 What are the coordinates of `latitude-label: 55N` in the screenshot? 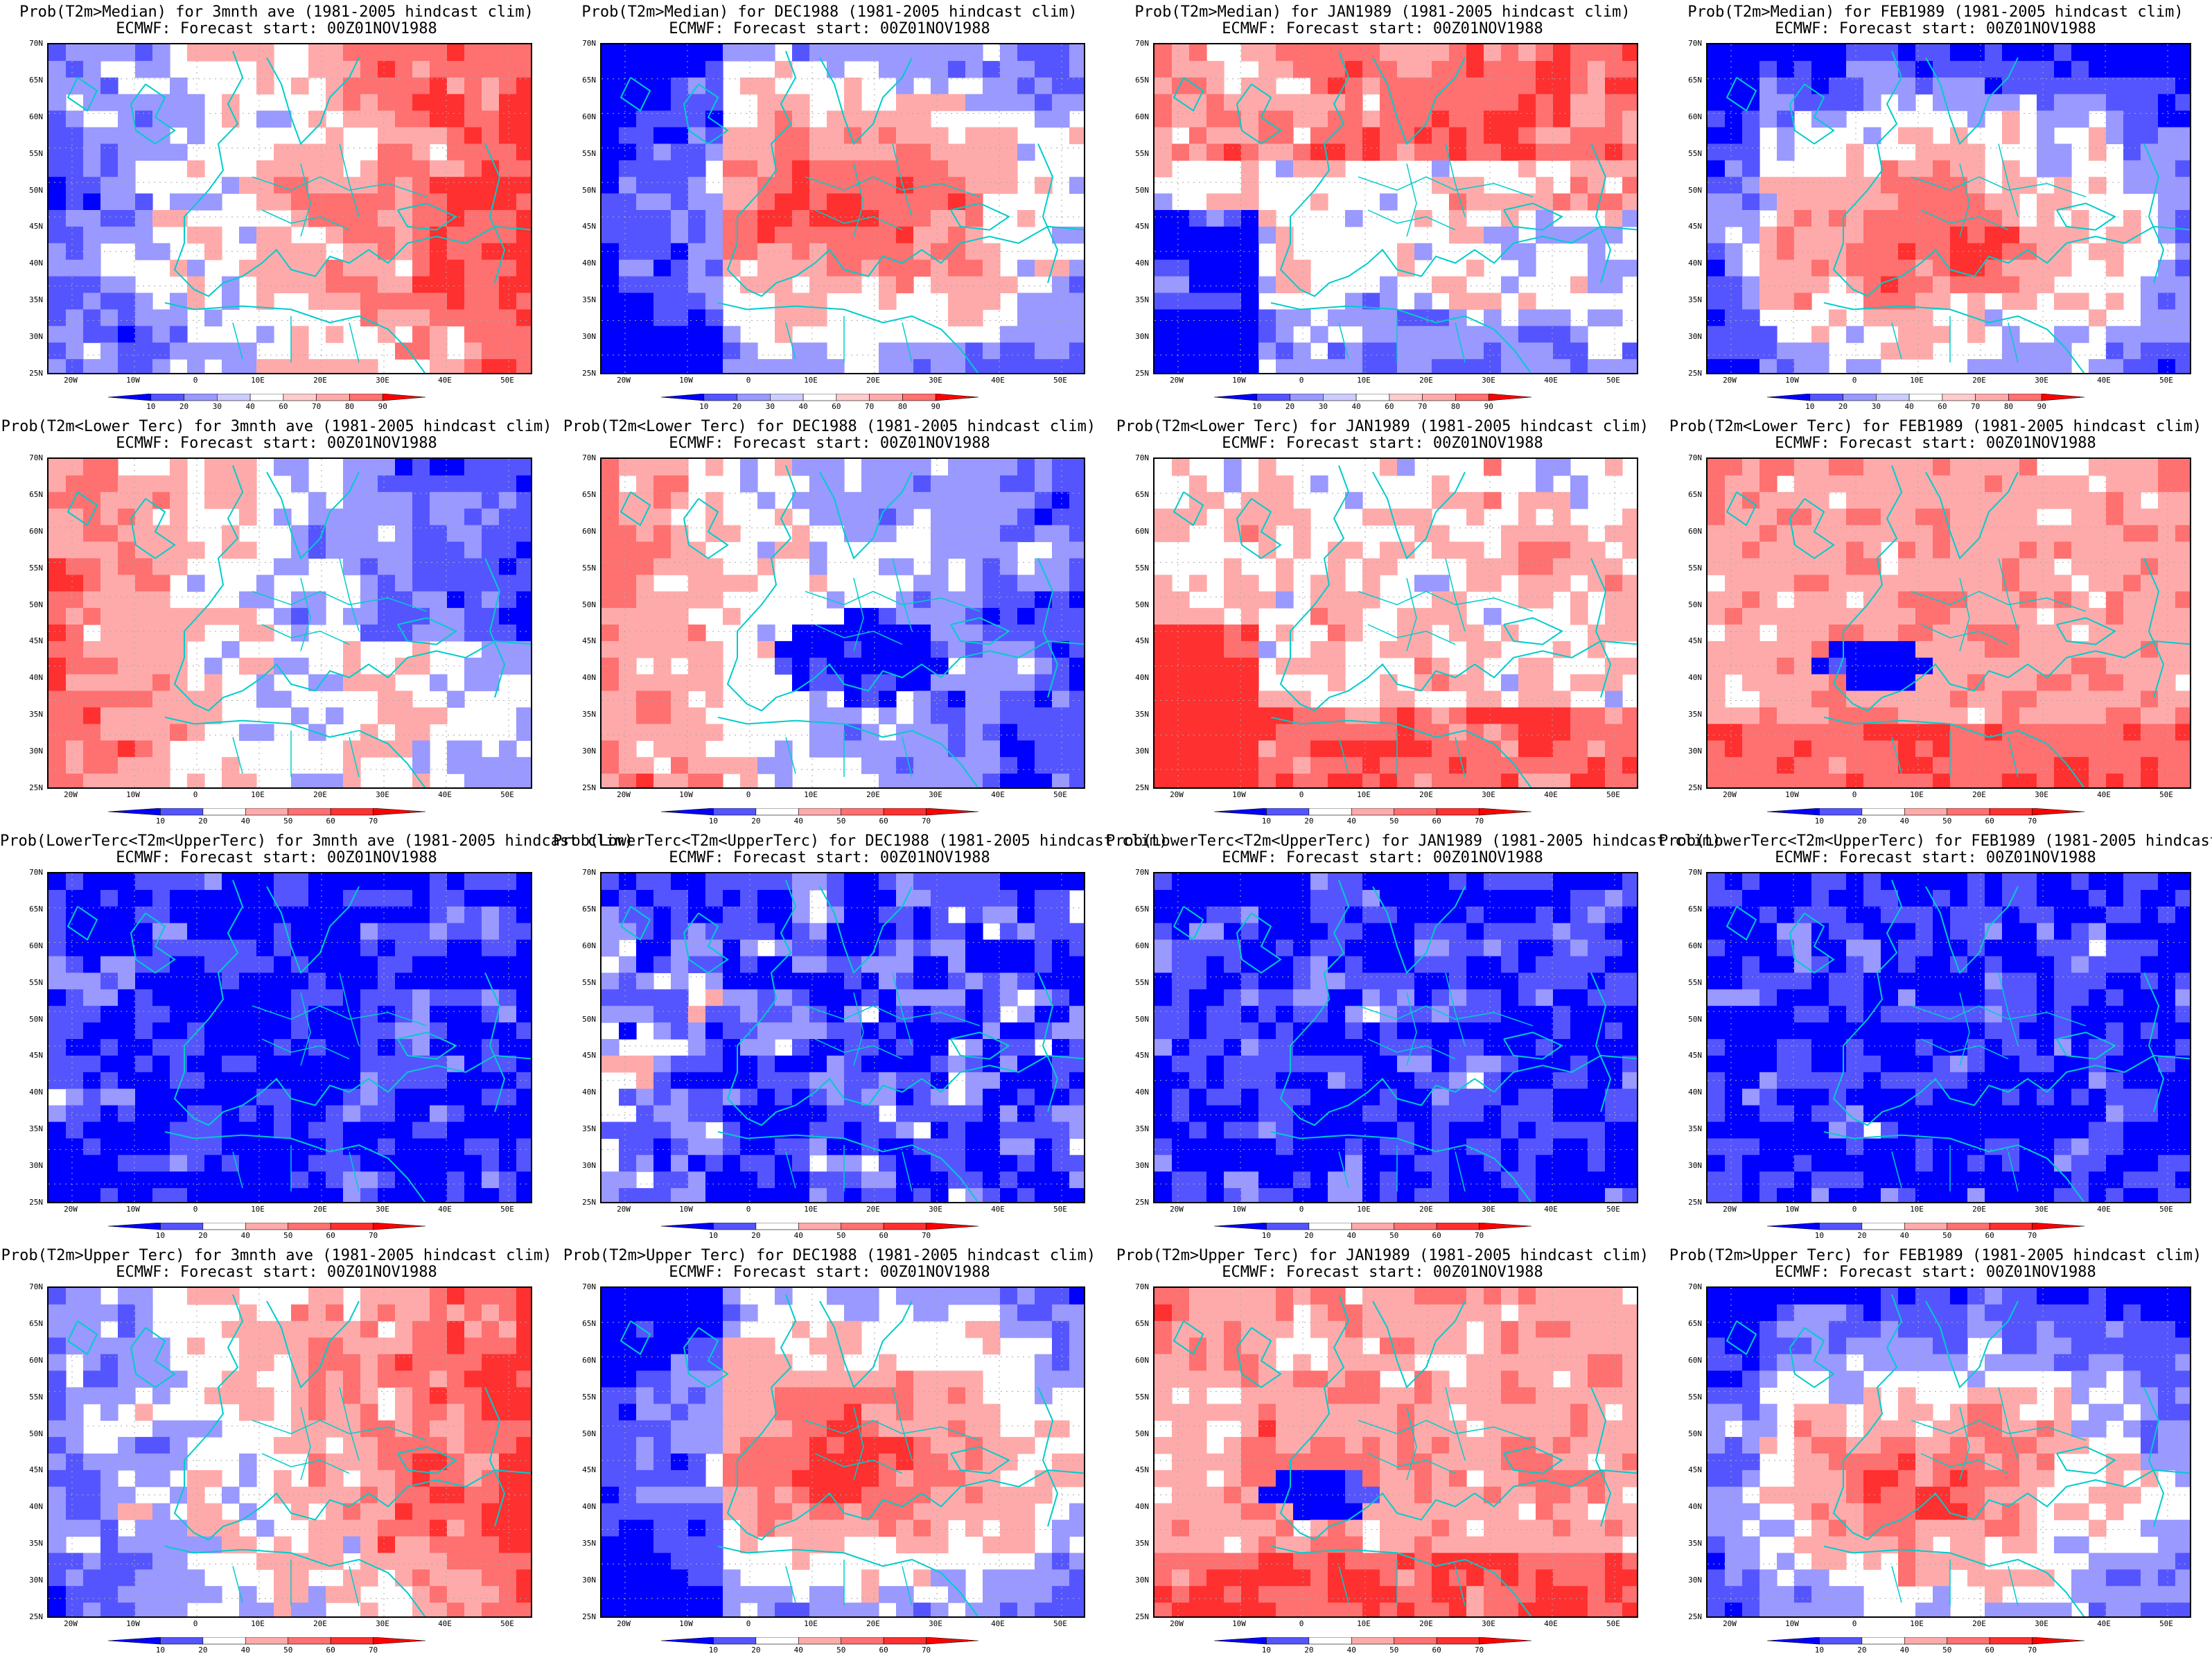 It's located at (36, 982).